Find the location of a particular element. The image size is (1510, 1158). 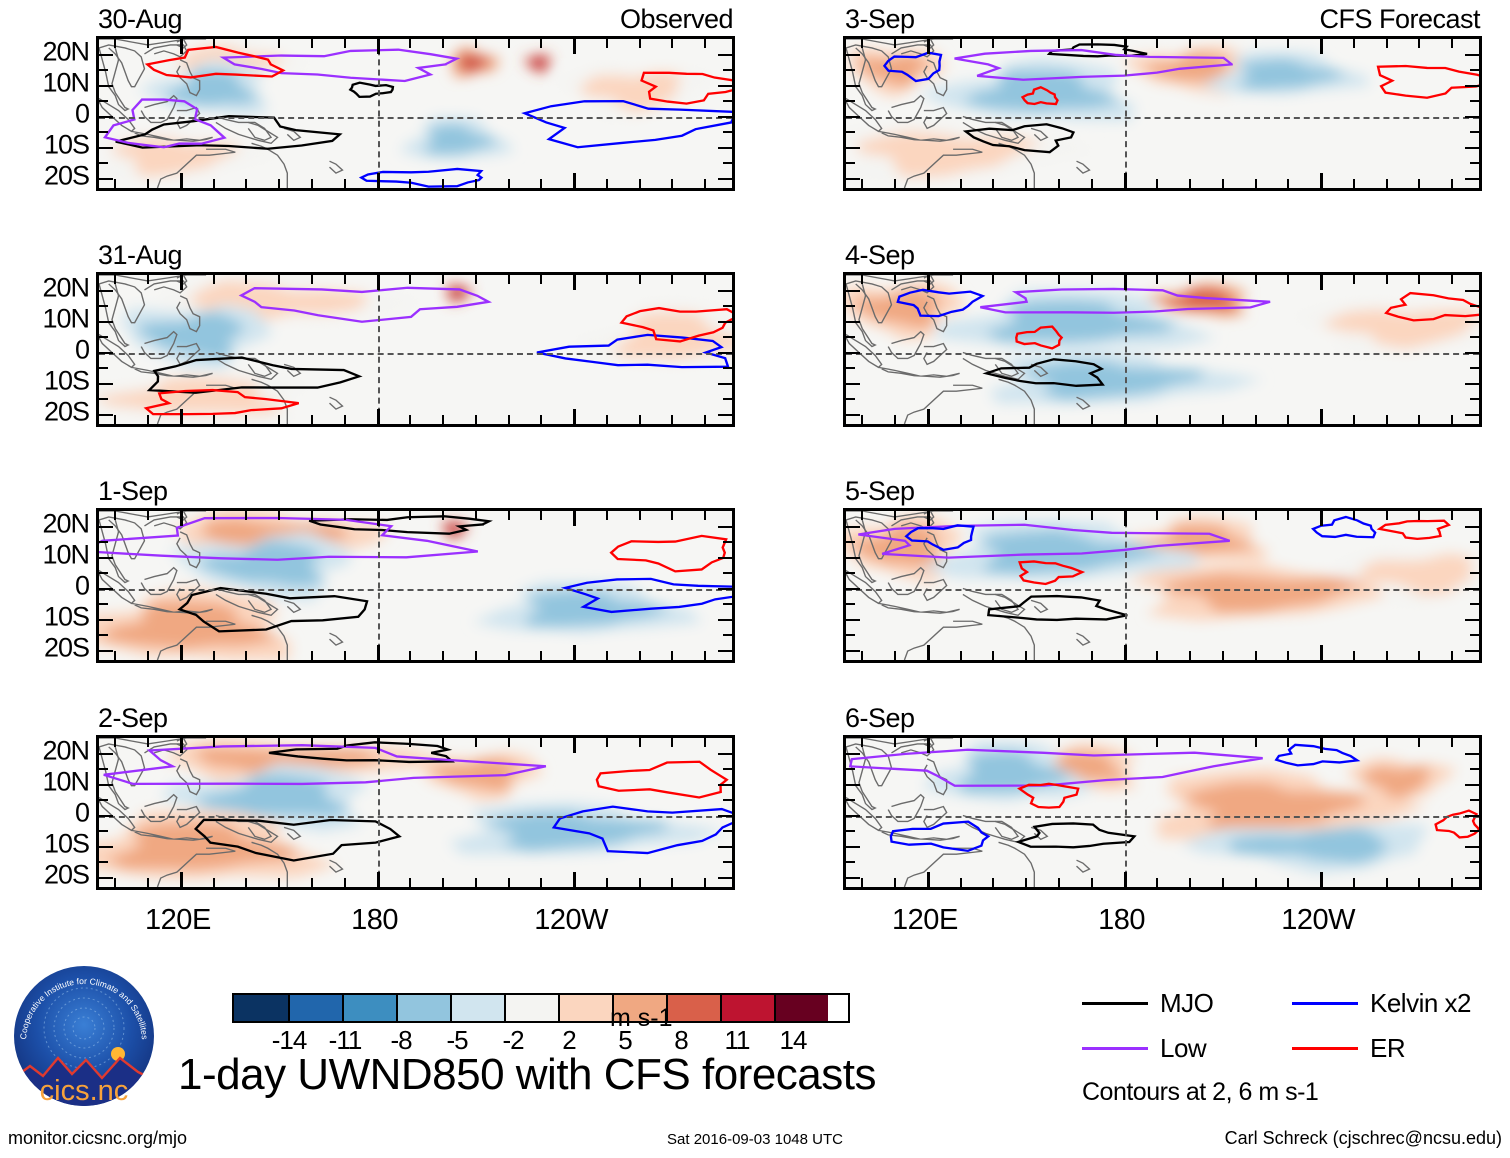

footer-url: monitor.cicsnc.org/mjo is located at coordinates (98, 1138).